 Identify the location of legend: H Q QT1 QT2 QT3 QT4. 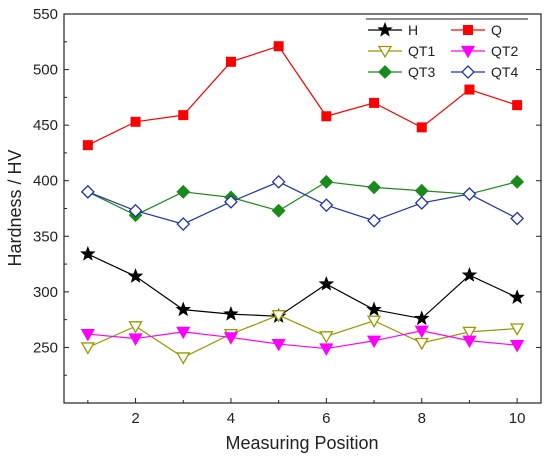
(447, 49).